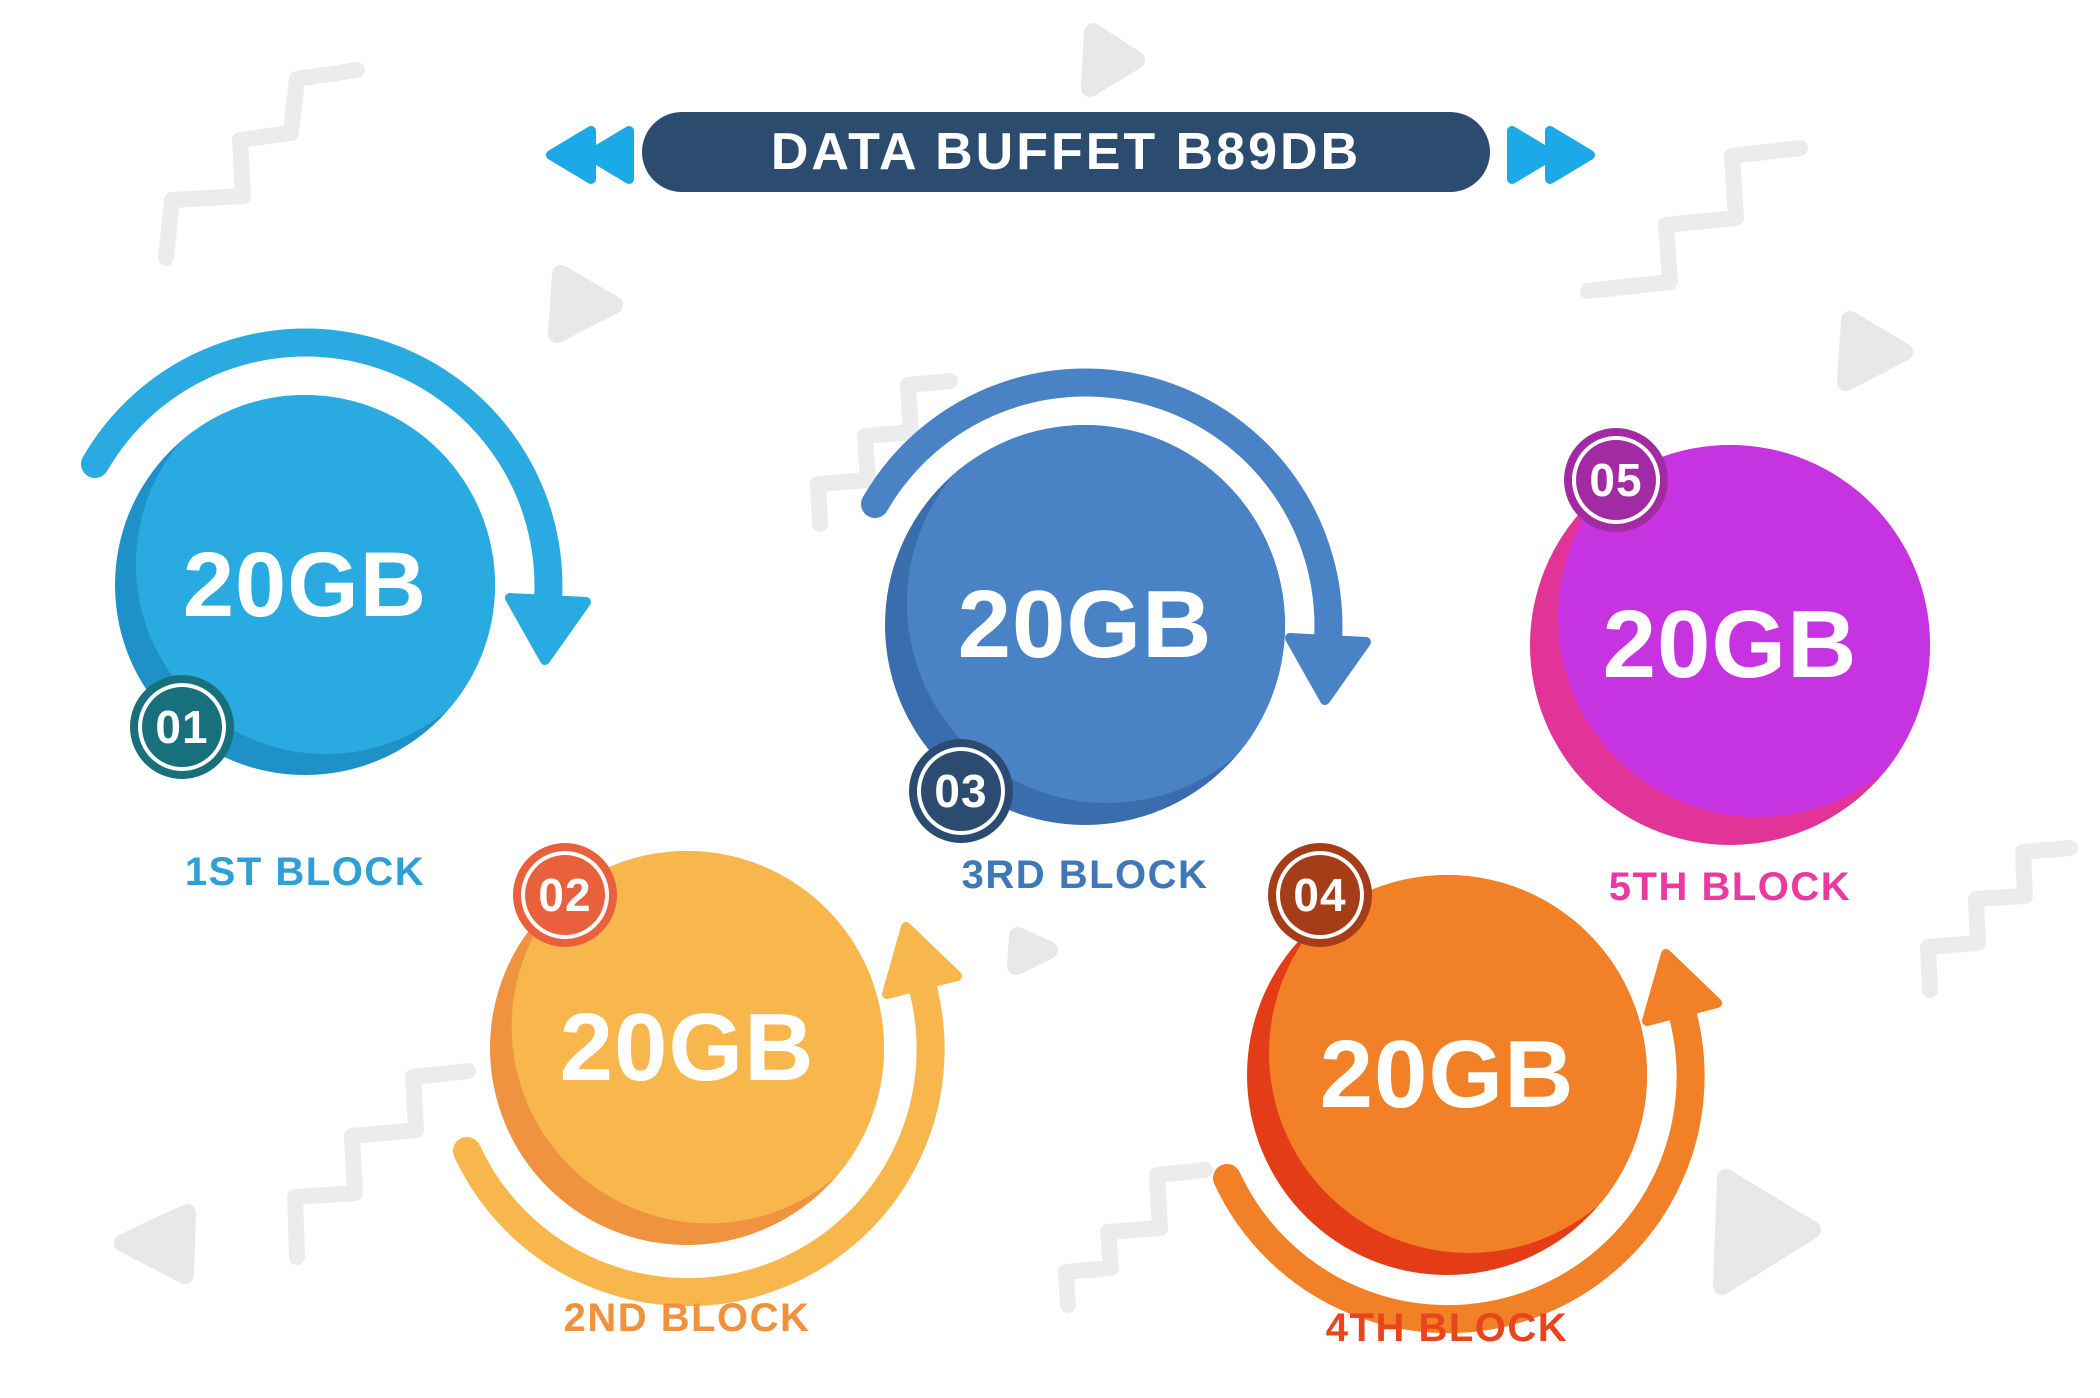 The height and width of the screenshot is (1398, 2100). What do you see at coordinates (1999, 919) in the screenshot?
I see `zigzag-right` at bounding box center [1999, 919].